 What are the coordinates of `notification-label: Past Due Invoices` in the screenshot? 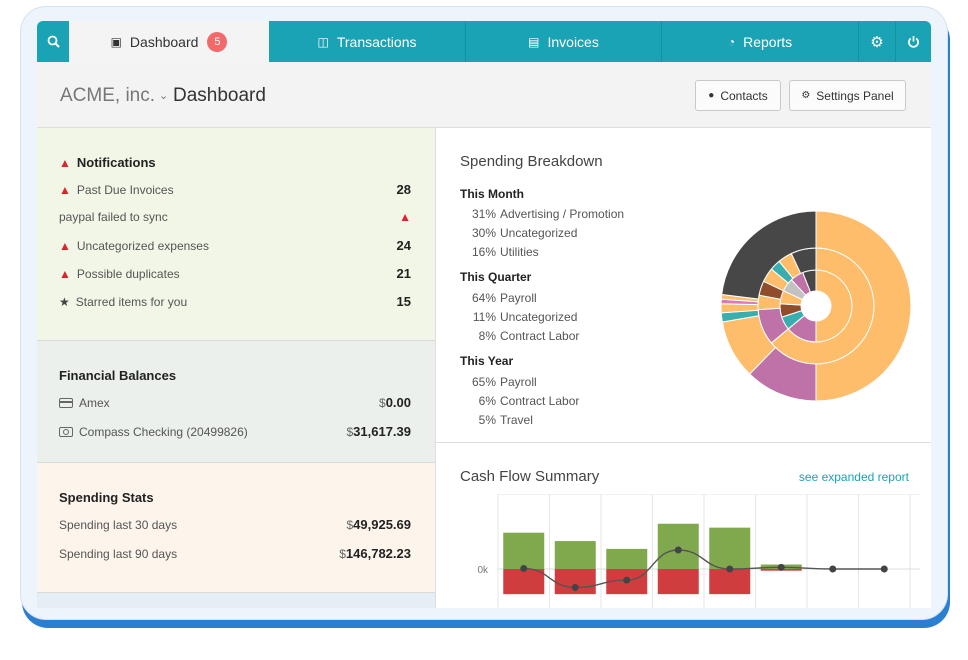 It's located at (125, 189).